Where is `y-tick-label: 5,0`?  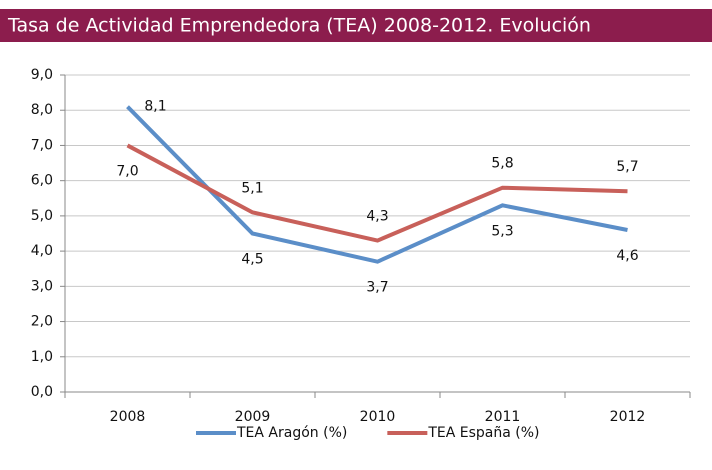 y-tick-label: 5,0 is located at coordinates (42, 216).